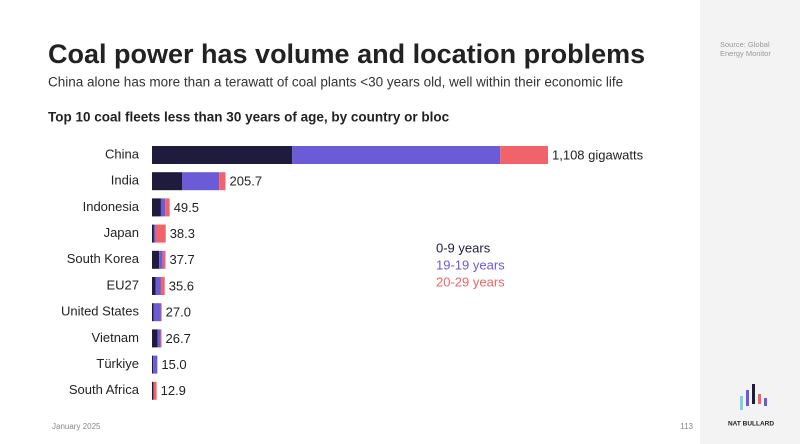  What do you see at coordinates (181, 285) in the screenshot?
I see `total-label: 35.6` at bounding box center [181, 285].